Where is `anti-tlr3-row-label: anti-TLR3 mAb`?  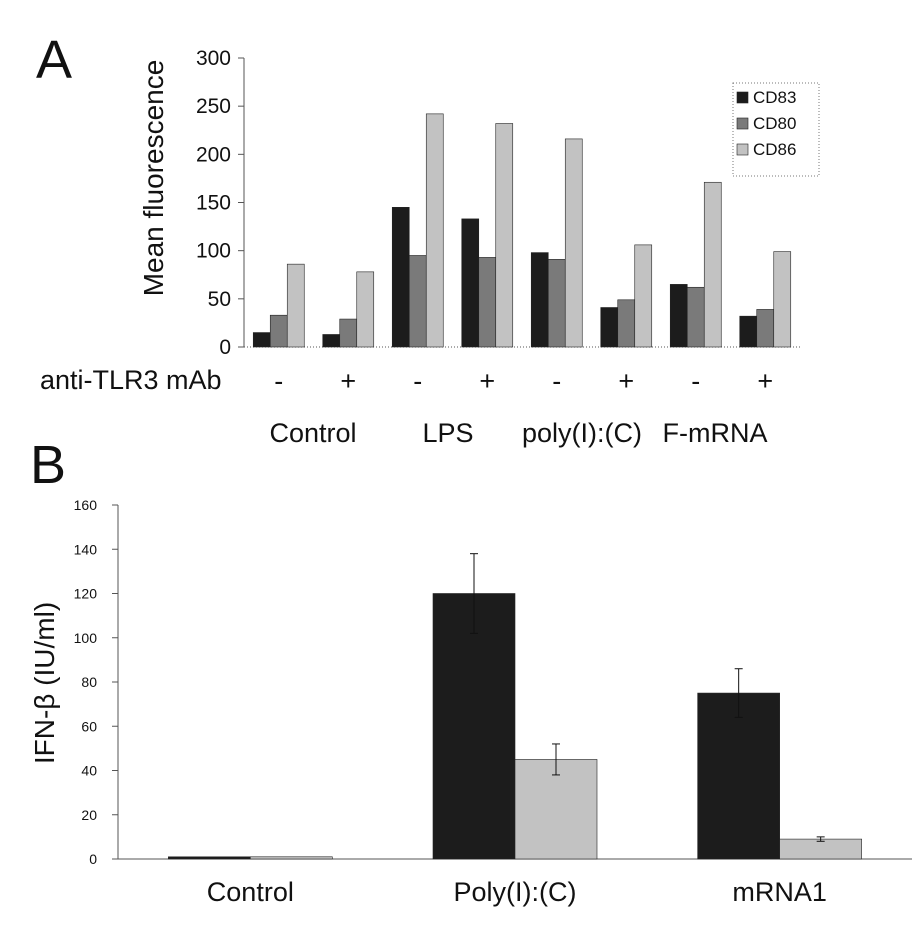 anti-tlr3-row-label: anti-TLR3 mAb is located at coordinates (131, 380).